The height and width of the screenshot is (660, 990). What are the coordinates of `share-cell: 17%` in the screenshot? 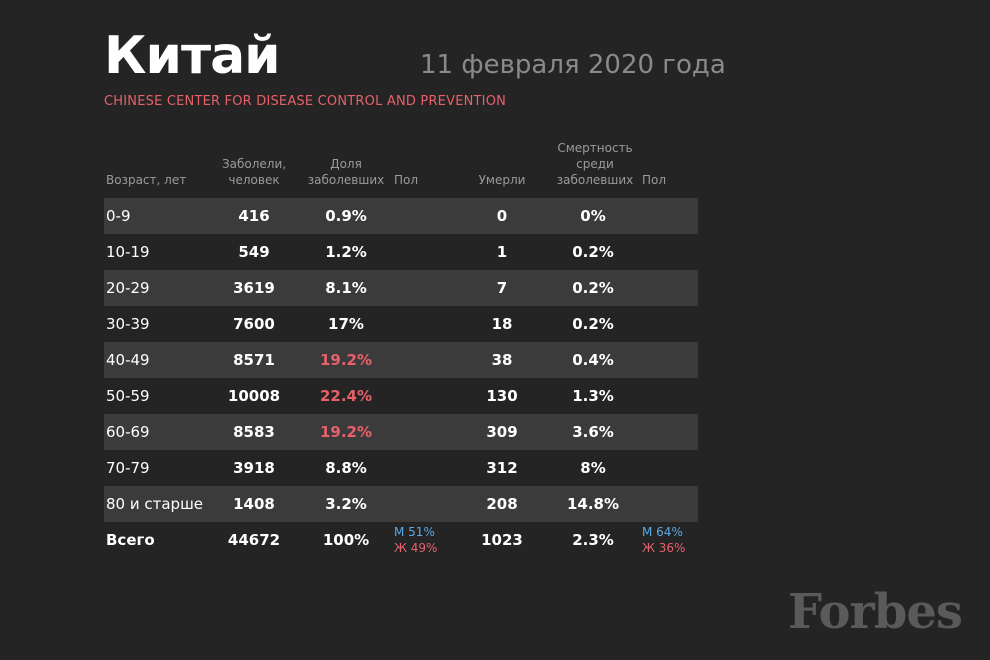 It's located at (346, 324).